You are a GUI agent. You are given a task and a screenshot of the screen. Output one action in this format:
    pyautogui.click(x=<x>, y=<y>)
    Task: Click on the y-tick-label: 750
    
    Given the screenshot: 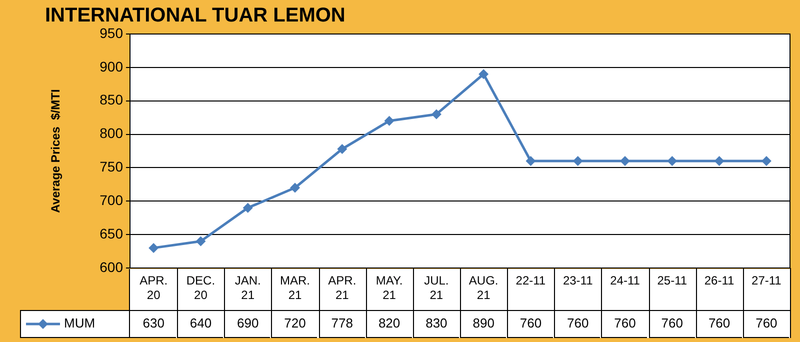 What is the action you would take?
    pyautogui.click(x=112, y=166)
    